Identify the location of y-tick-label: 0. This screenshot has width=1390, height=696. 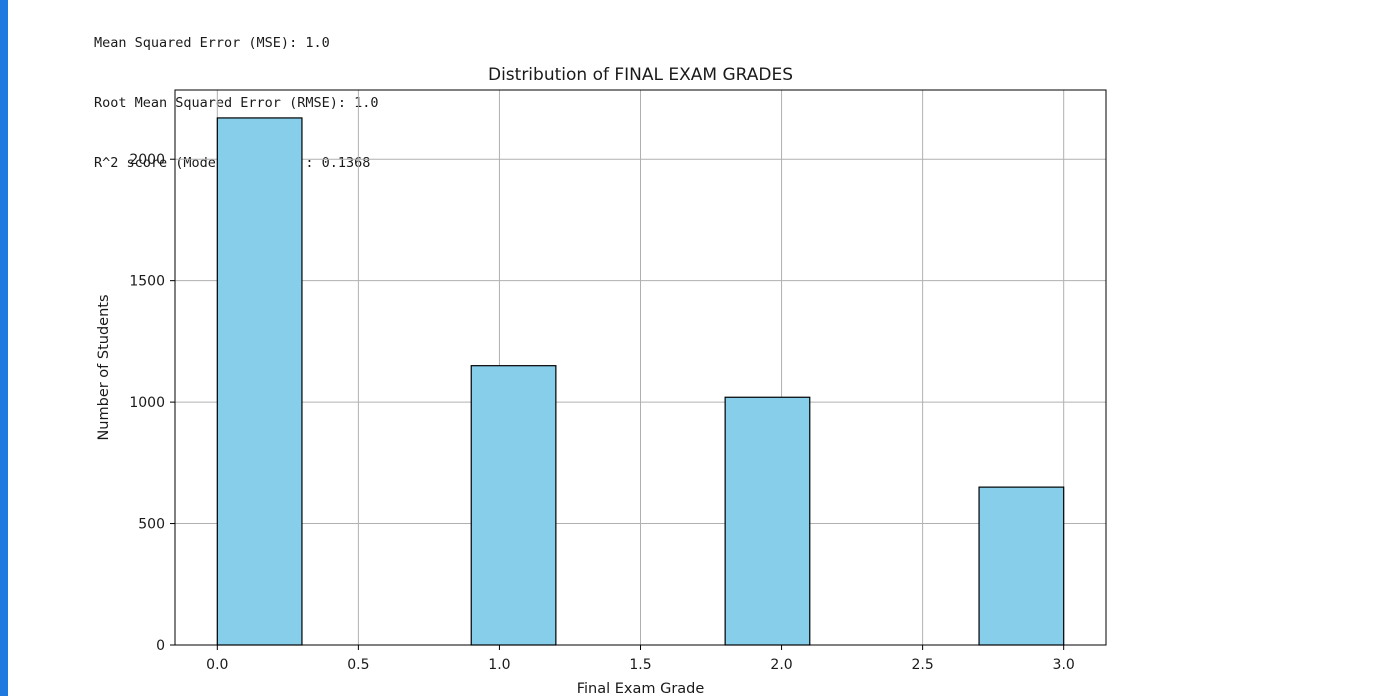
(160, 646).